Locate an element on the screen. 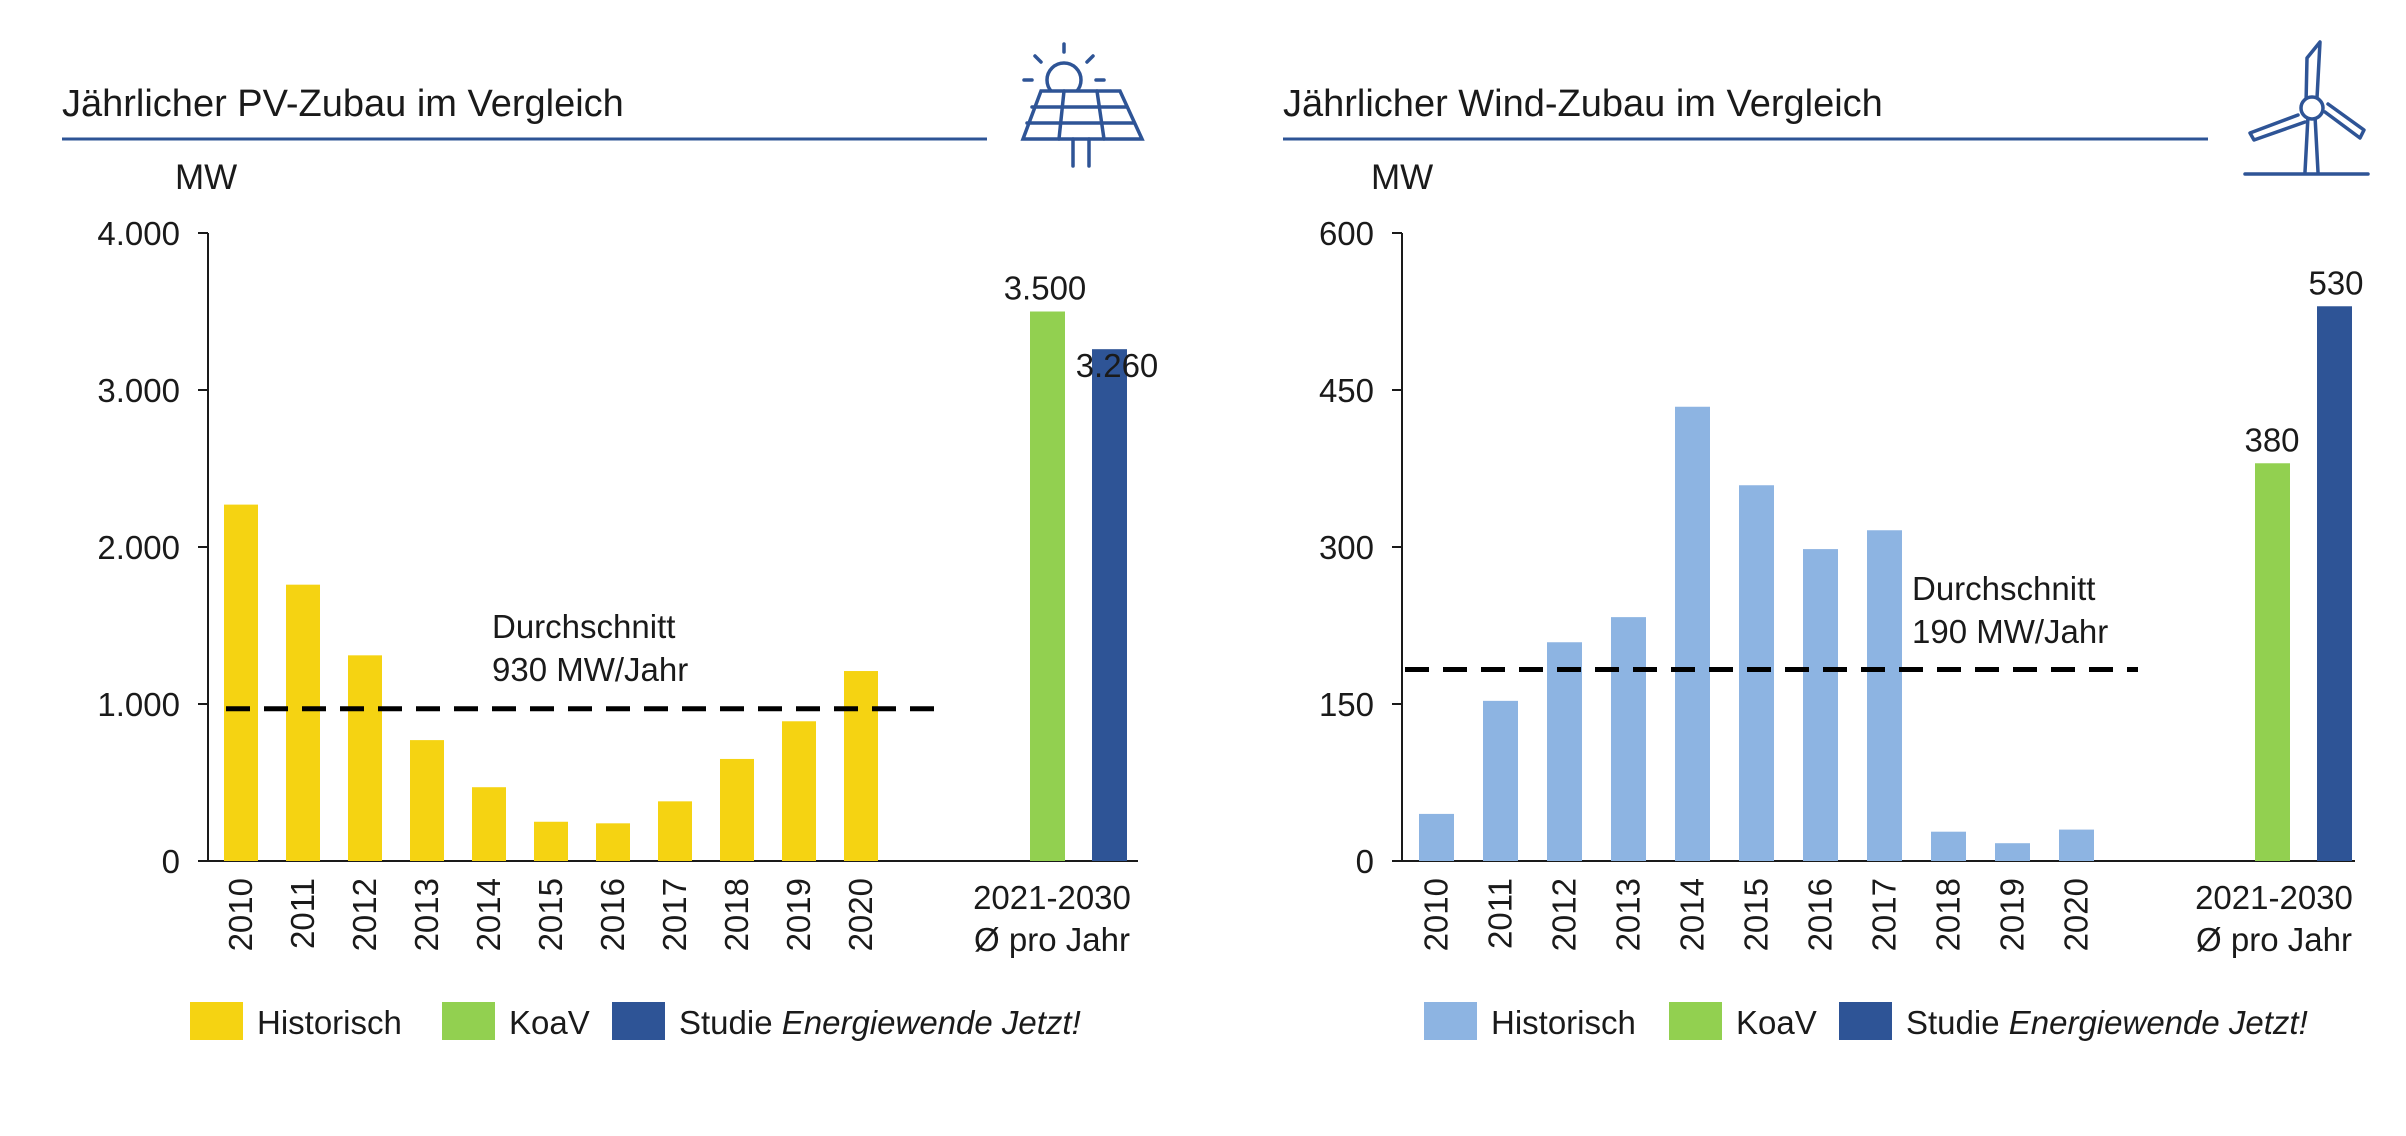  pv-x-tick-label: 2017 is located at coordinates (674, 914).